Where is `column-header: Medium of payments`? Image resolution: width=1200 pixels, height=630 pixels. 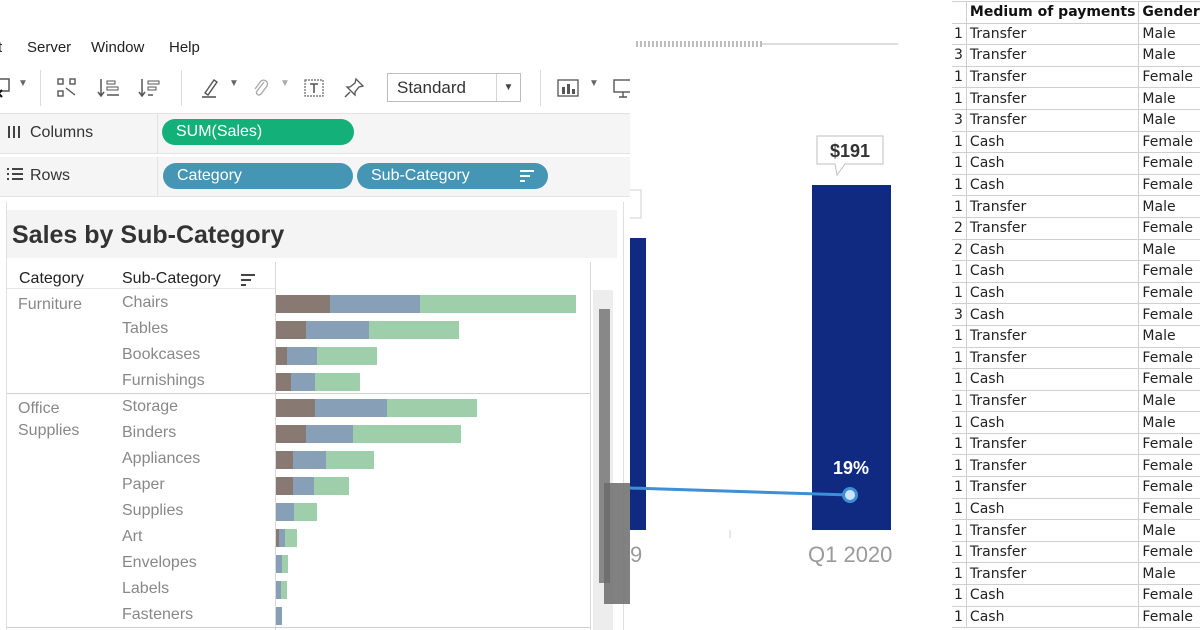
column-header: Medium of payments is located at coordinates (1052, 12).